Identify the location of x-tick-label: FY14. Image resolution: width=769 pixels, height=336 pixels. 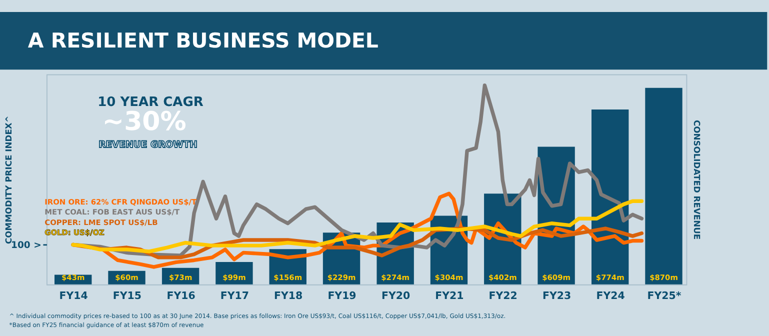
(73, 296).